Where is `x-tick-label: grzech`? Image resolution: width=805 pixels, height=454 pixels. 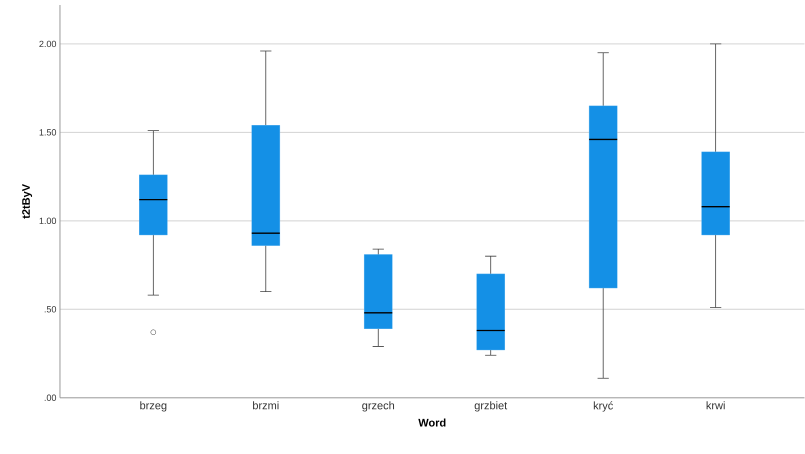
x-tick-label: grzech is located at coordinates (378, 406).